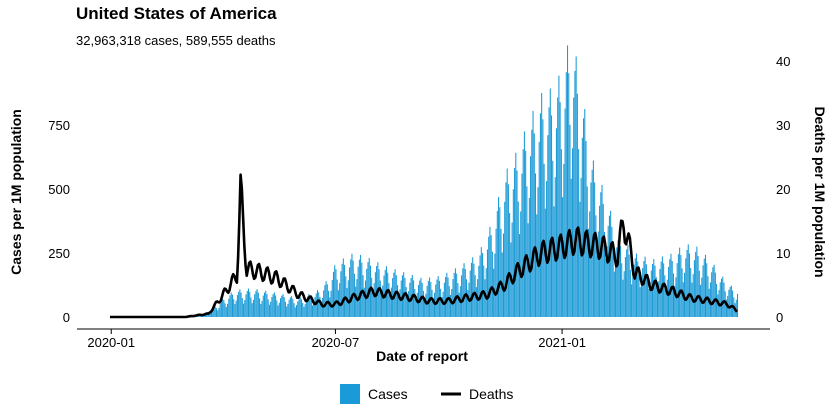  Describe the element at coordinates (820, 191) in the screenshot. I see `y-right-axis-title: Deaths per 1M population` at that location.